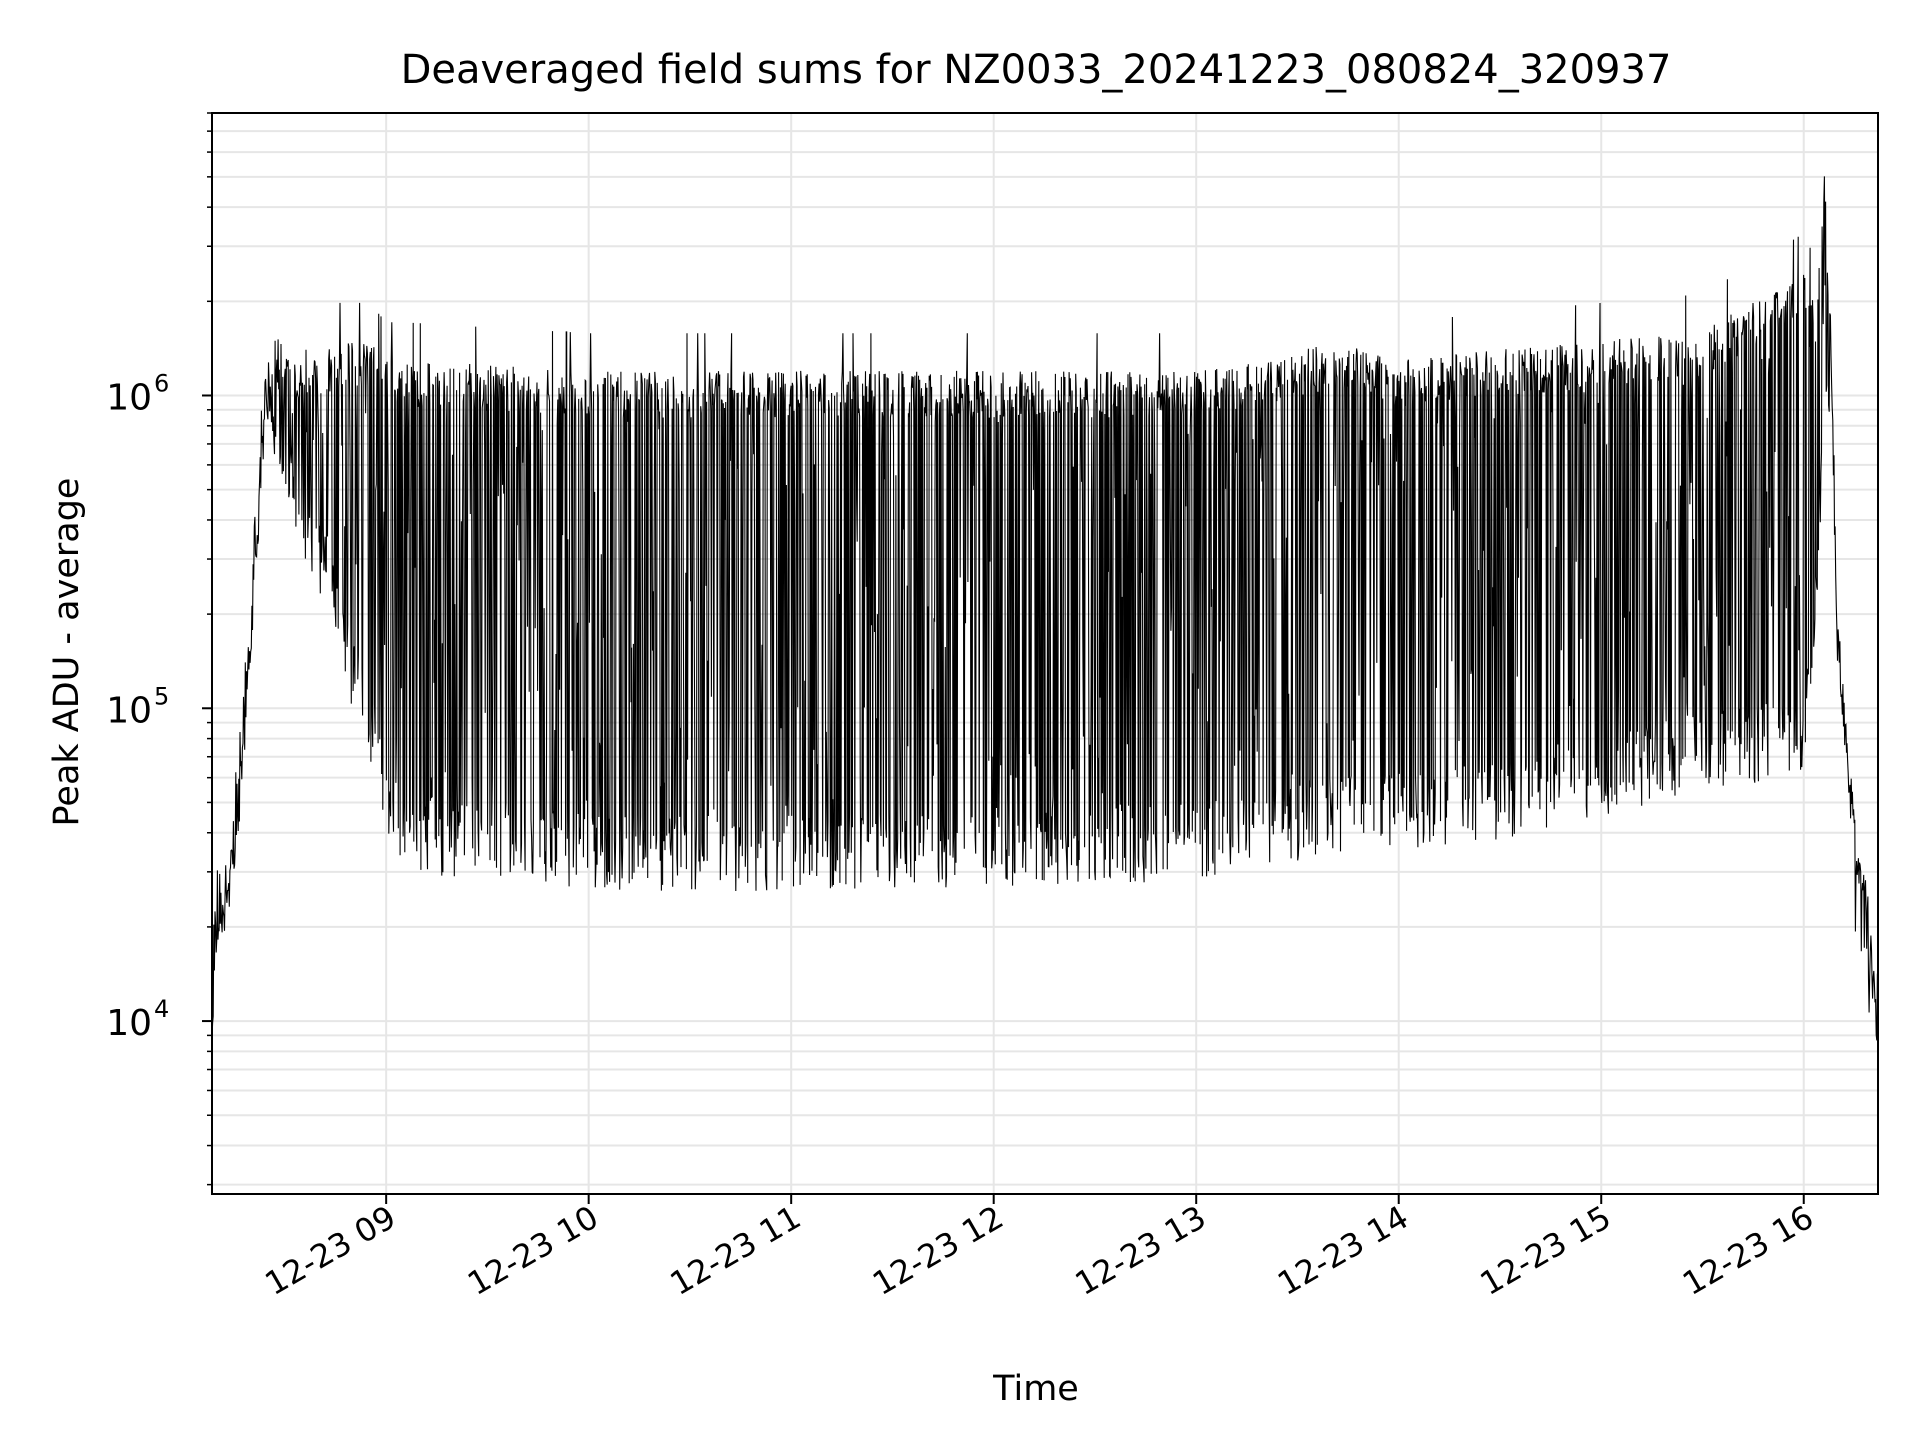 This screenshot has height=1440, width=1920. Describe the element at coordinates (161, 1009) in the screenshot. I see `y-tick-exponent: 4` at that location.